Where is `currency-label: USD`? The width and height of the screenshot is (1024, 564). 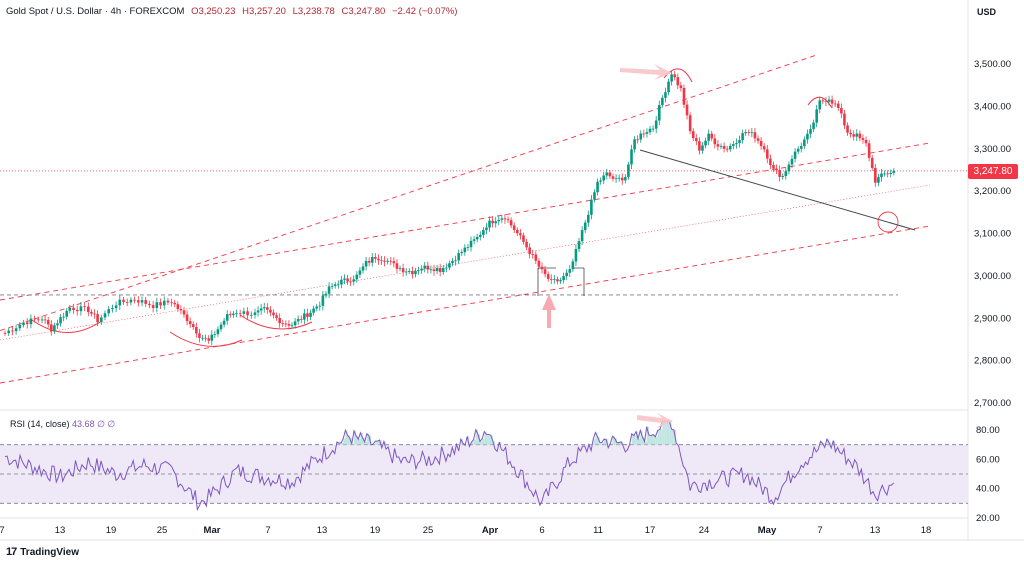
currency-label: USD is located at coordinates (987, 12).